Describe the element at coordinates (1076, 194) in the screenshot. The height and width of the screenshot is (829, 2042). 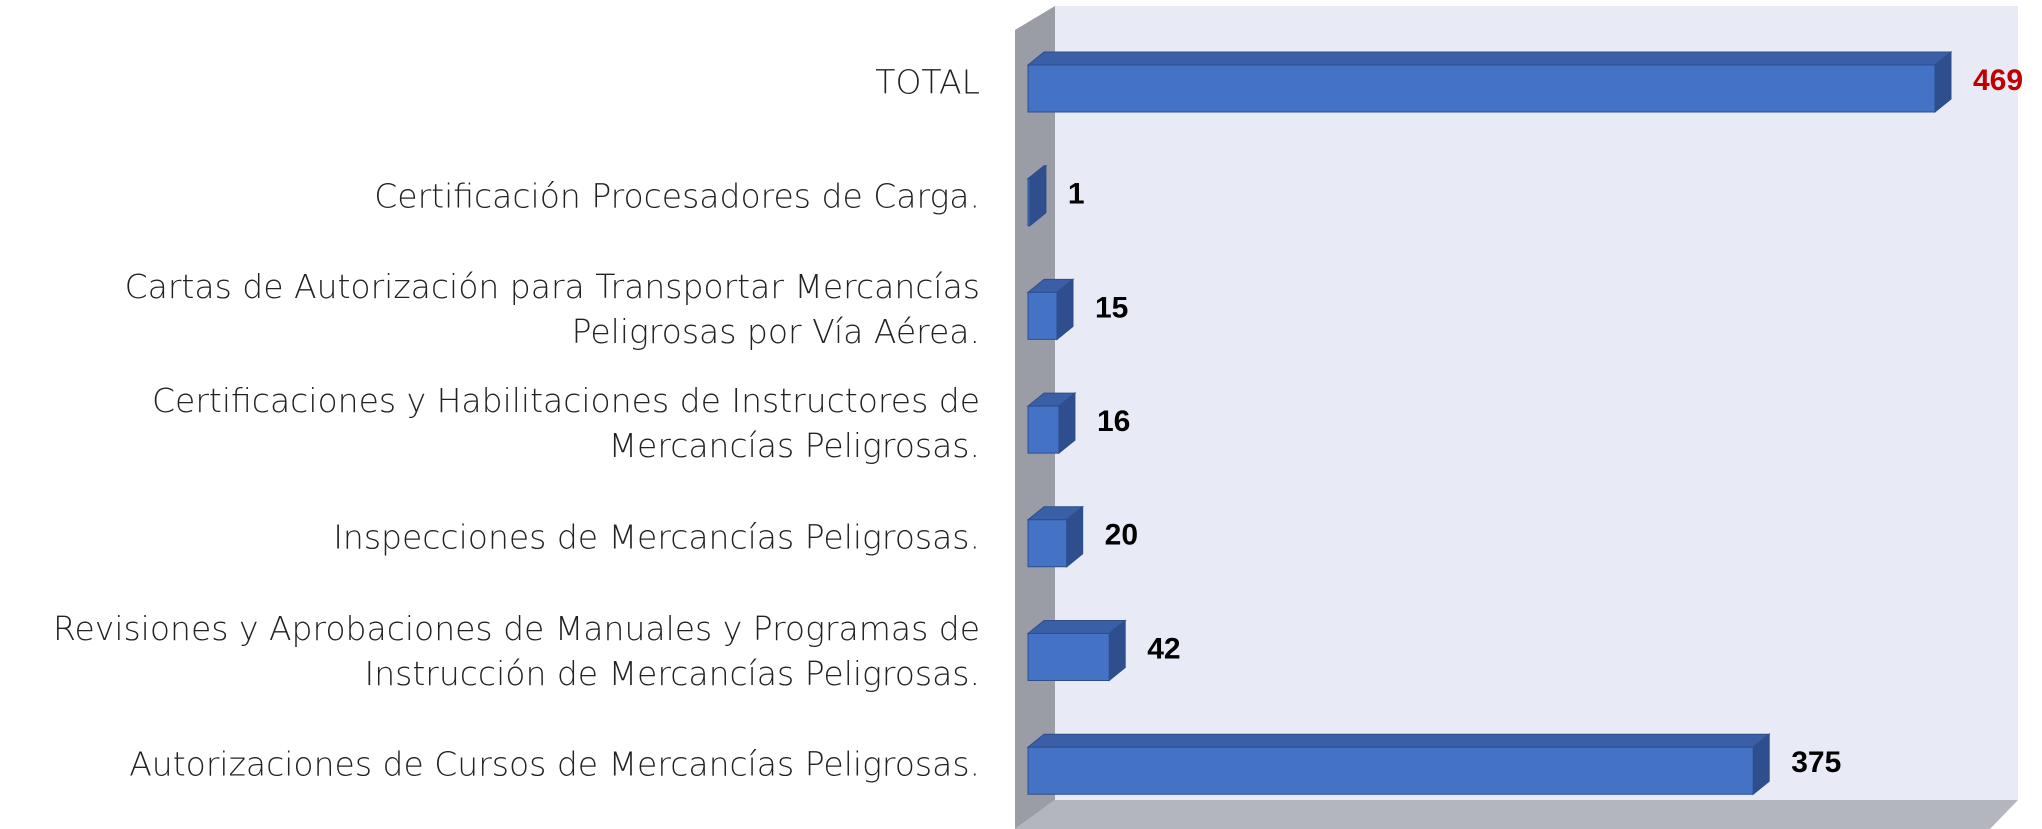
I see `value-label: 1` at that location.